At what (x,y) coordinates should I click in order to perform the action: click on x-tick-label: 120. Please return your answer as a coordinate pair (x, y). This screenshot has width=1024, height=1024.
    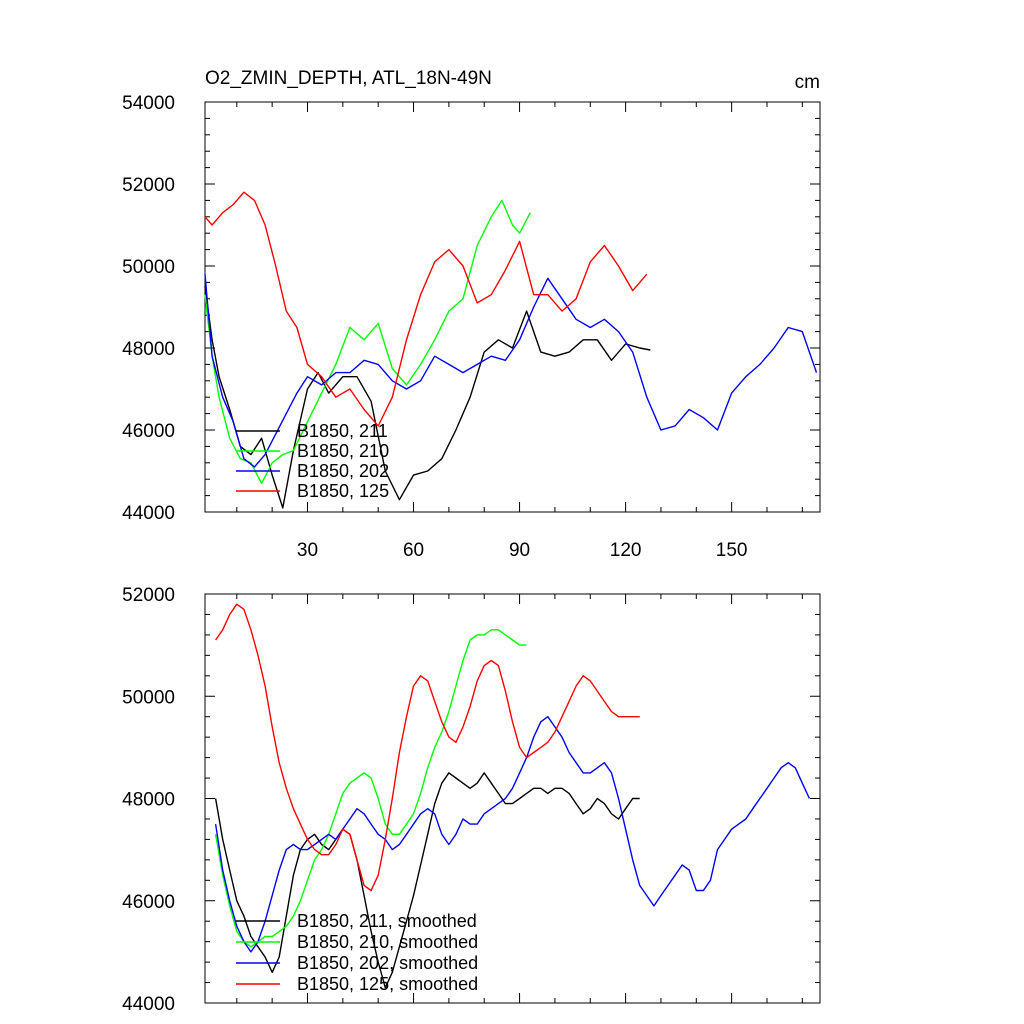
    Looking at the image, I should click on (626, 550).